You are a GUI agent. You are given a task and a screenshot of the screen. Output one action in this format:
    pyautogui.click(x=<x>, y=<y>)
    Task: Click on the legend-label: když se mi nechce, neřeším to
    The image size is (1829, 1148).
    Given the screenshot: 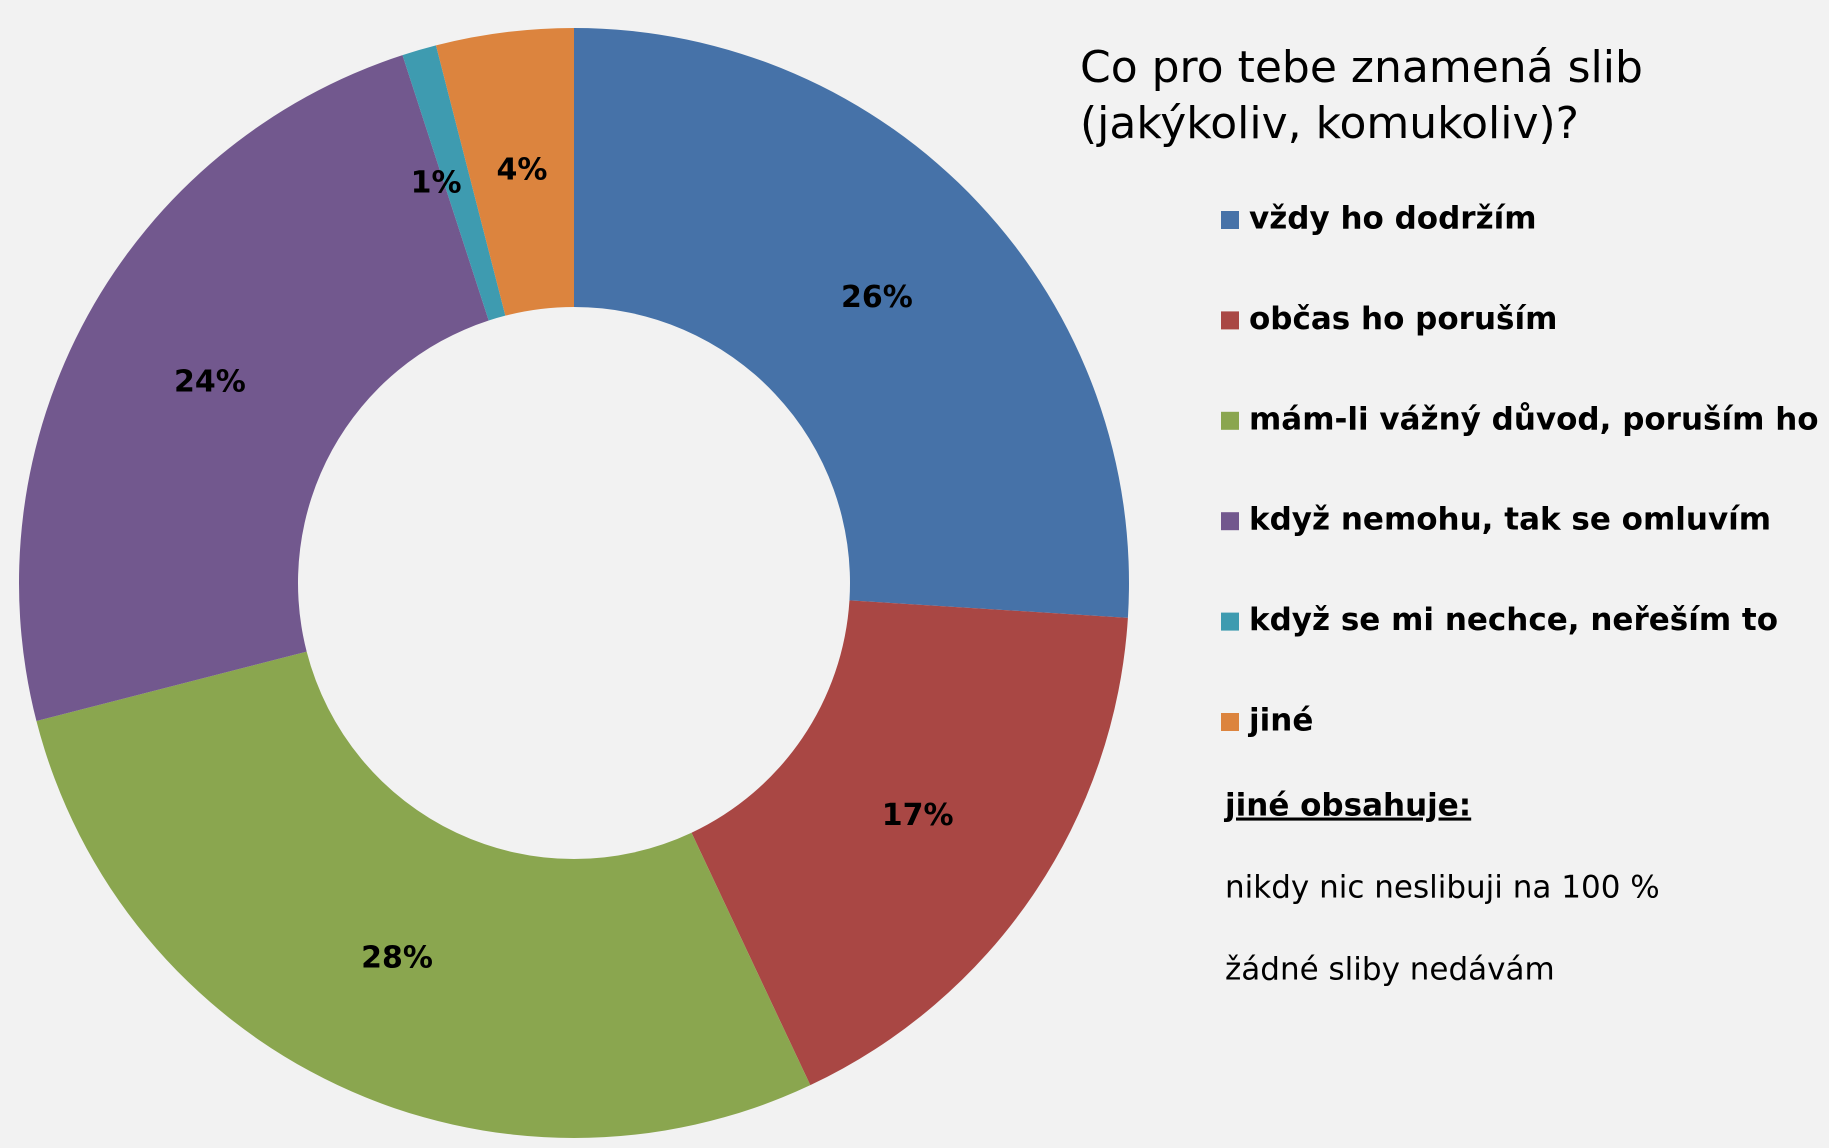 What is the action you would take?
    pyautogui.click(x=1513, y=620)
    